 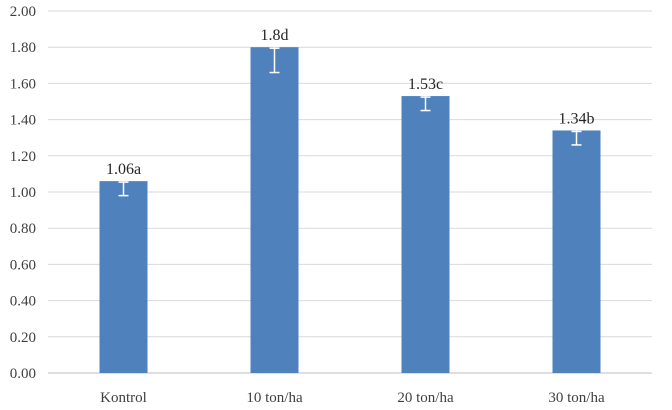 What do you see at coordinates (425, 84) in the screenshot?
I see `data-label: 1.53c` at bounding box center [425, 84].